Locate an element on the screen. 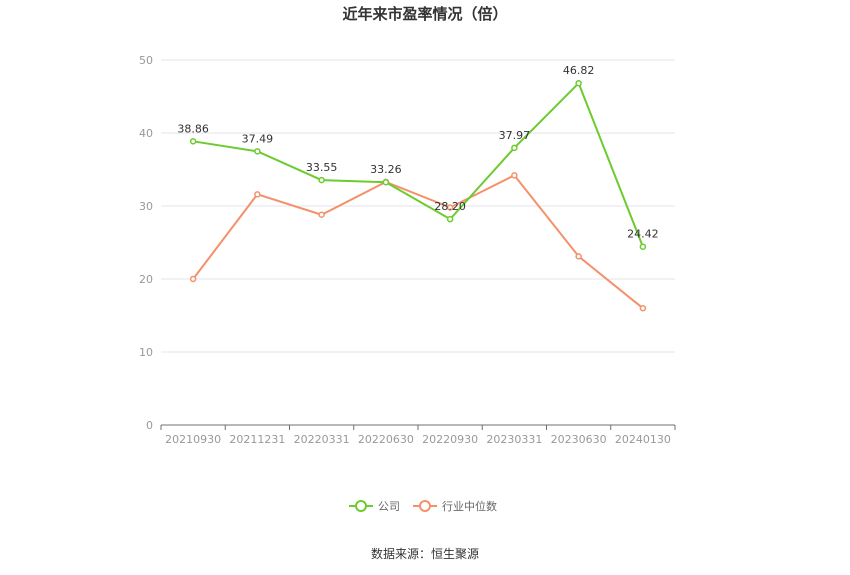 The width and height of the screenshot is (850, 575). y-tick-label: 50 is located at coordinates (146, 60).